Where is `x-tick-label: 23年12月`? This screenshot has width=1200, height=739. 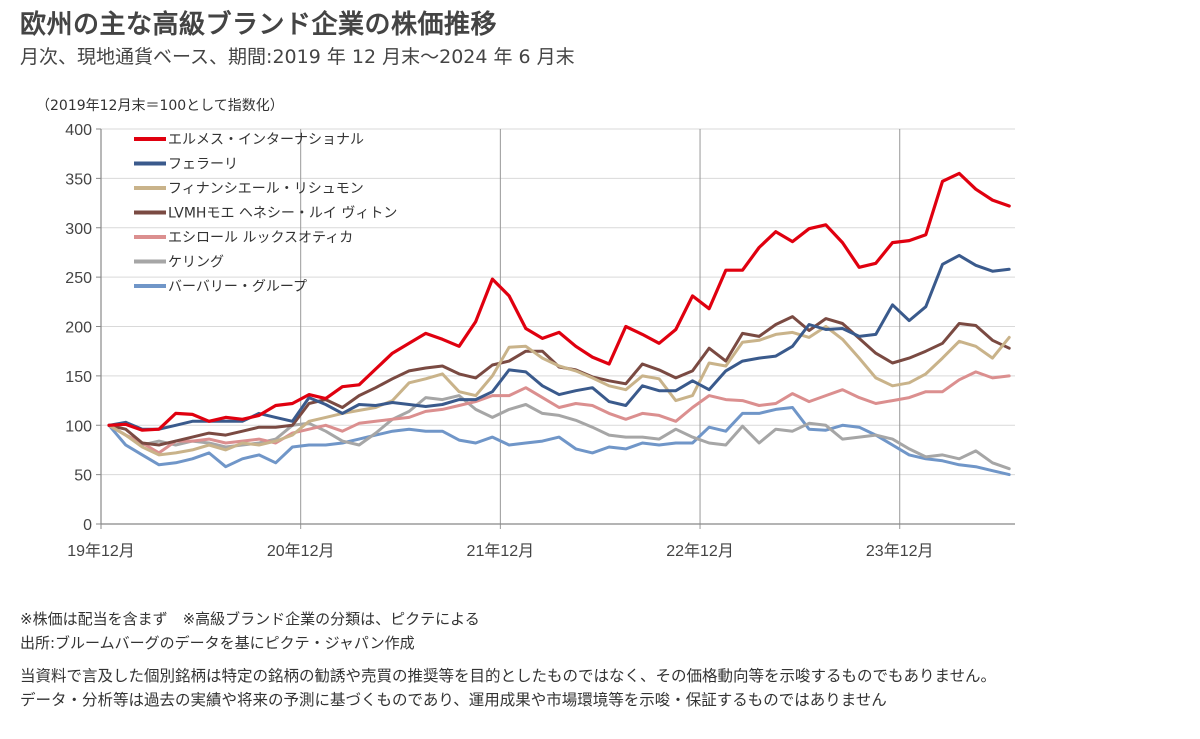
x-tick-label: 23年12月 is located at coordinates (900, 551).